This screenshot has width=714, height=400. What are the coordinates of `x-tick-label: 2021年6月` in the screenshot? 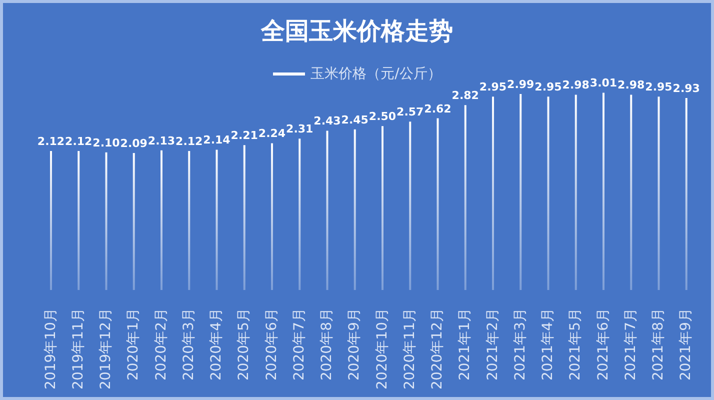 It's located at (603, 344).